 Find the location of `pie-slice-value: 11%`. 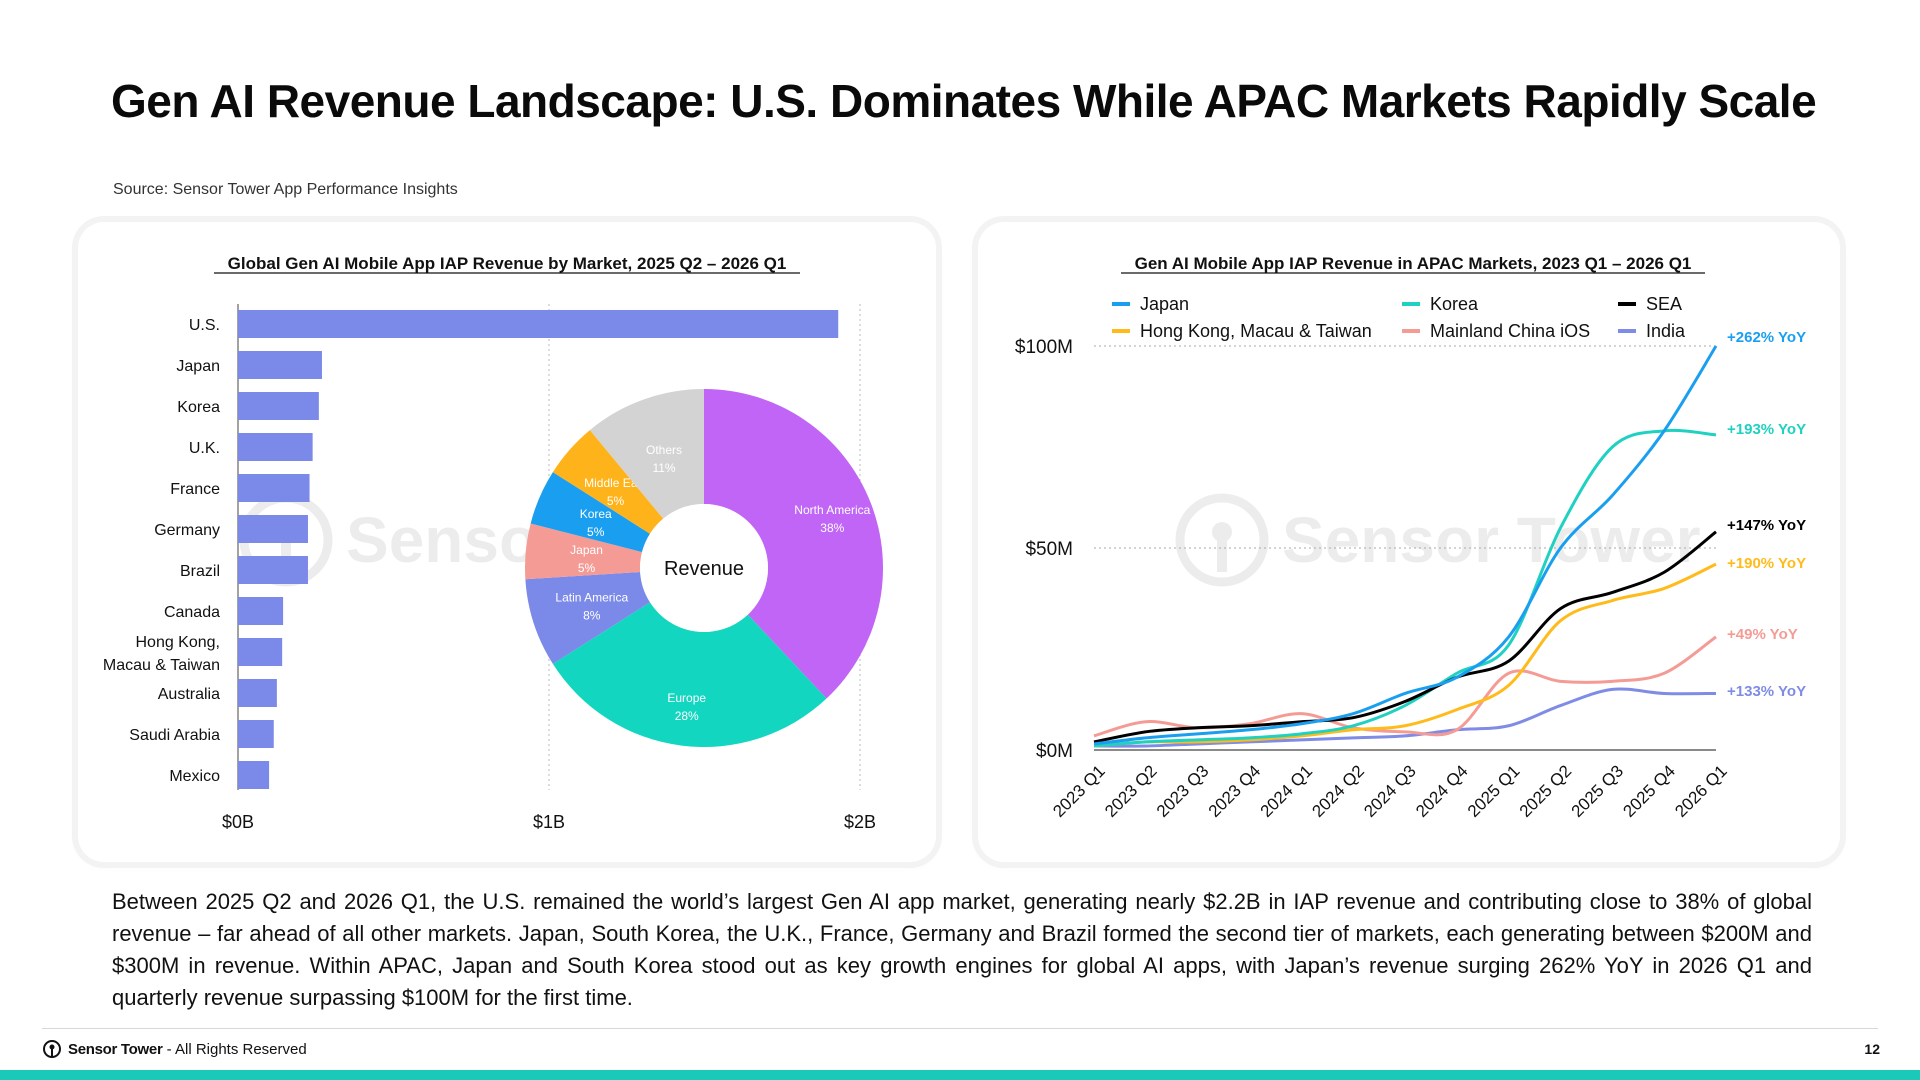

pie-slice-value: 11% is located at coordinates (663, 468).